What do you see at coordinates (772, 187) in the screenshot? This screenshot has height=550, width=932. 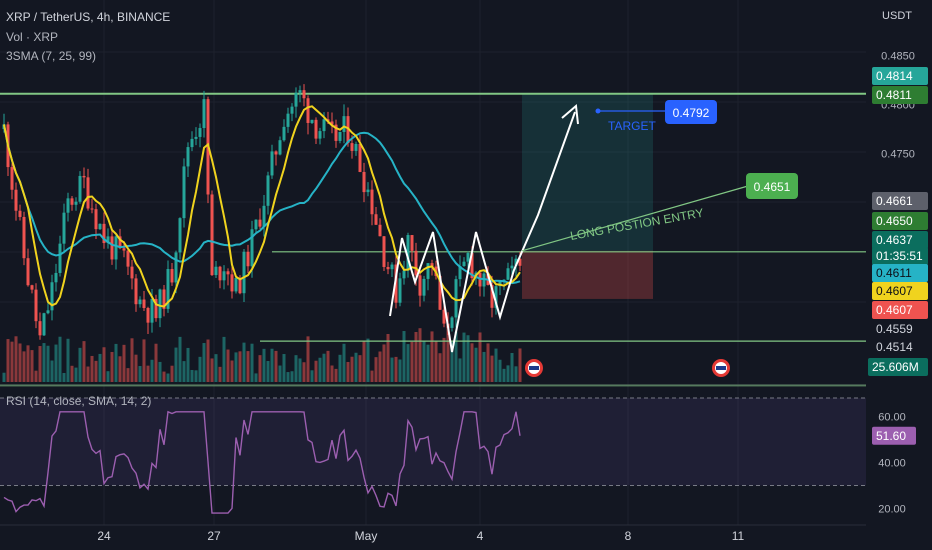 I see `entry-badge-value: 0.4651` at bounding box center [772, 187].